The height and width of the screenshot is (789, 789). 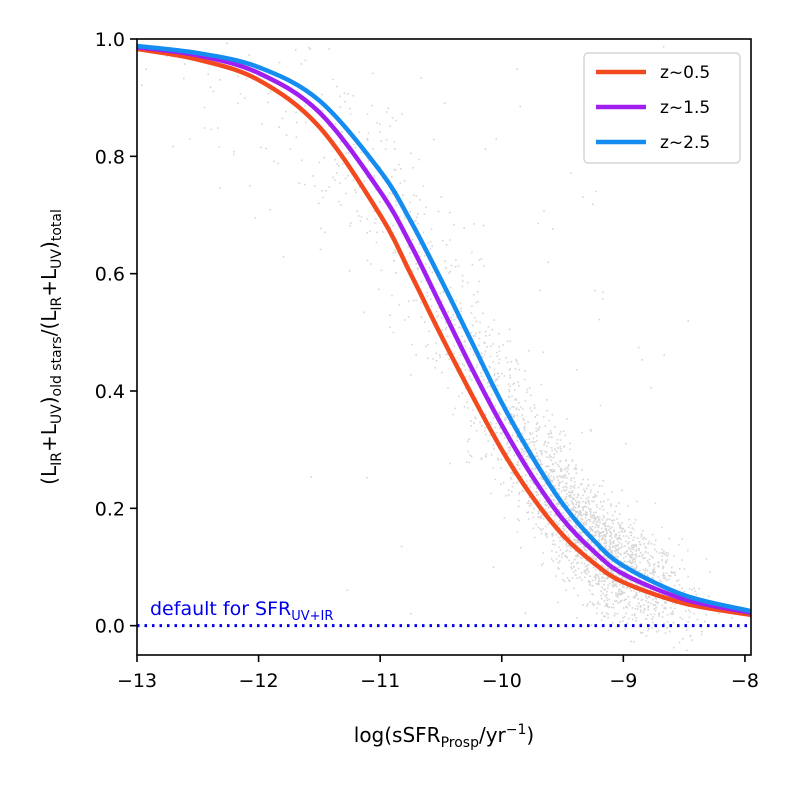 What do you see at coordinates (110, 392) in the screenshot?
I see `y-tick-label: 0.4` at bounding box center [110, 392].